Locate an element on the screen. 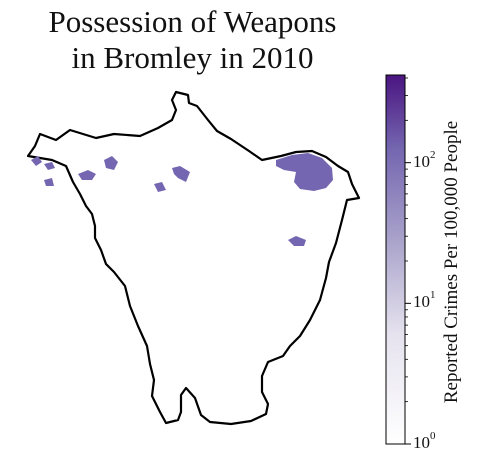  colorbar-tick-label: 10² is located at coordinates (424, 159).